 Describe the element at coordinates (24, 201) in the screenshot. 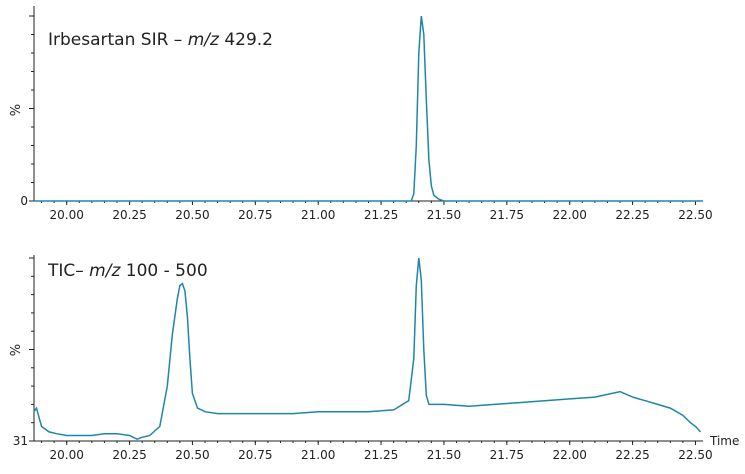

I see `y-baseline-label: 0` at that location.